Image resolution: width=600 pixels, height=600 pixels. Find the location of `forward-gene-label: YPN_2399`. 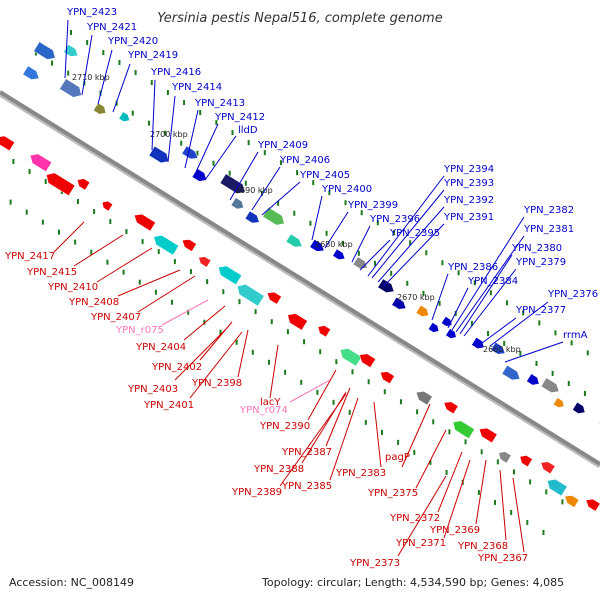

forward-gene-label: YPN_2399 is located at coordinates (372, 205).